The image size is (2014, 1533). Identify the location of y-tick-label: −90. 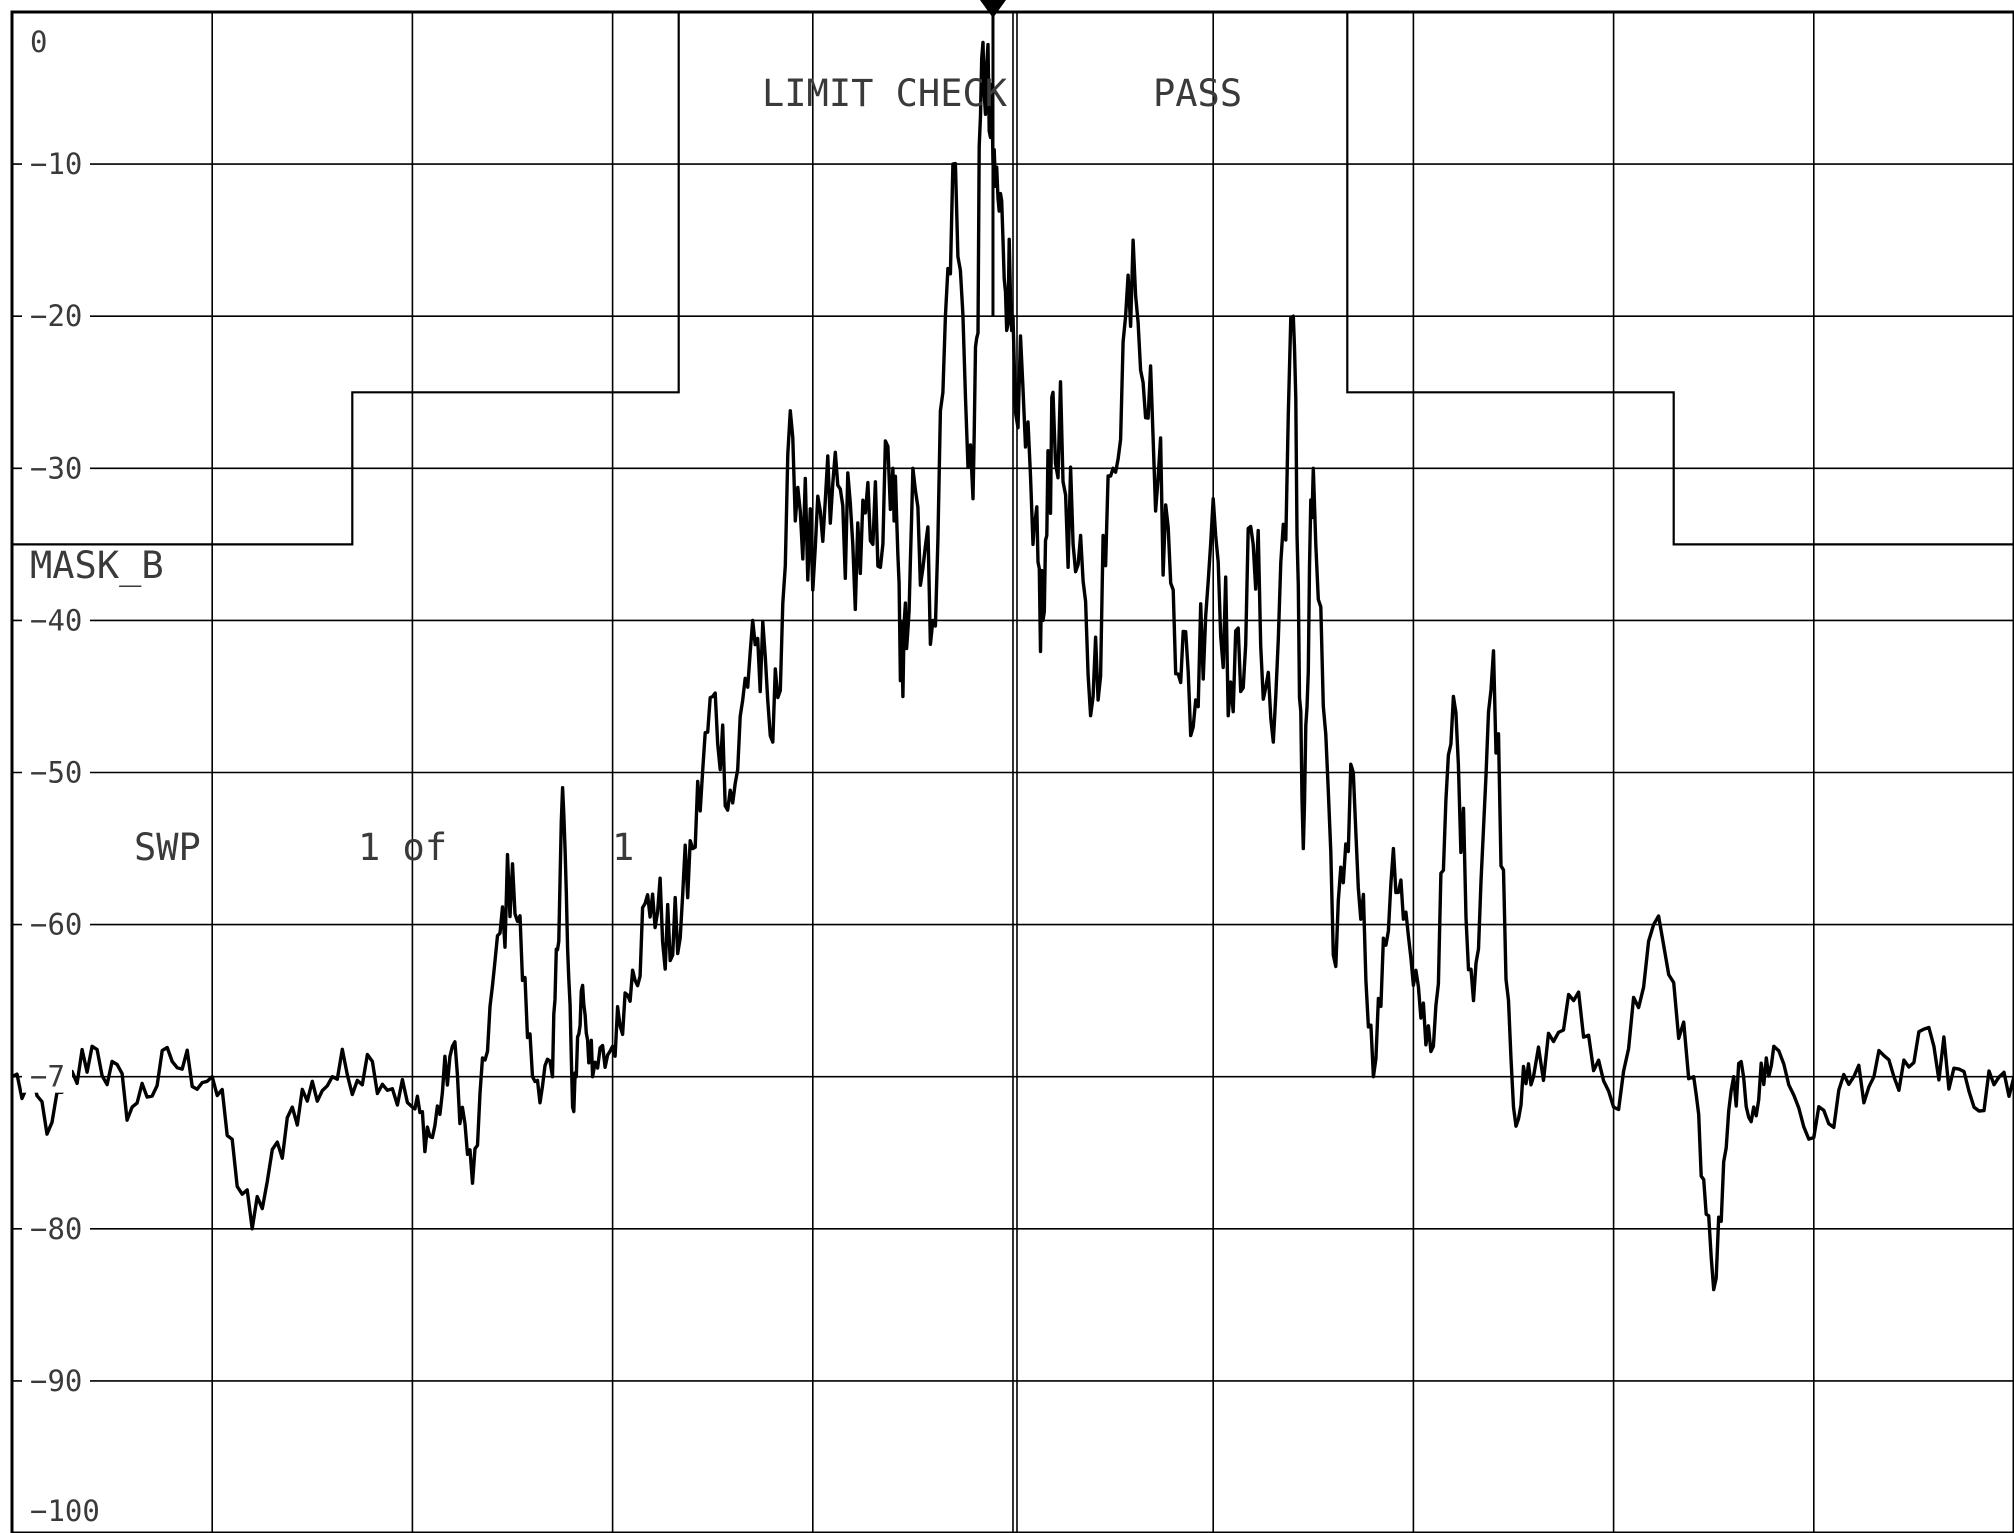
(56, 1381).